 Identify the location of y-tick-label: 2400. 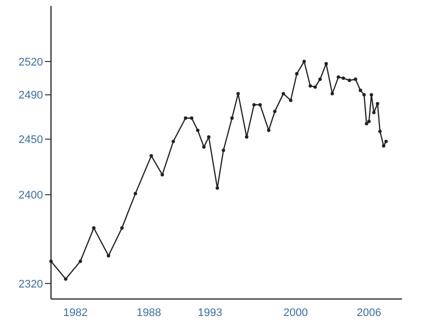
(30, 196).